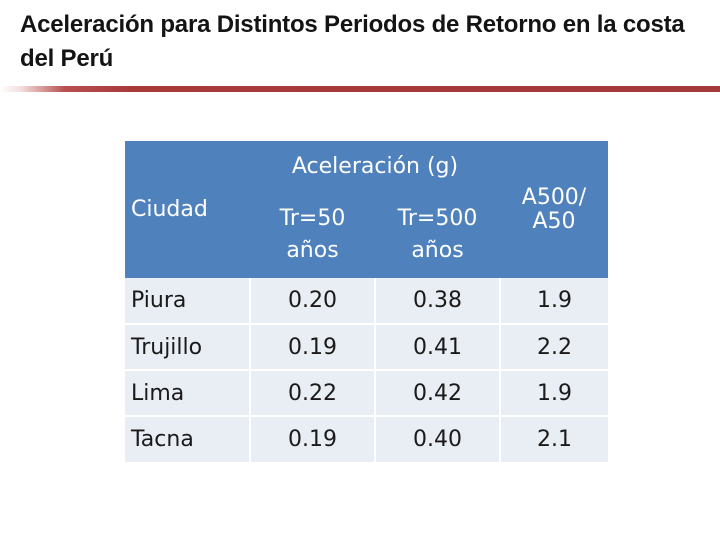  Describe the element at coordinates (312, 218) in the screenshot. I see `header-tr50-line1: Tr=50` at that location.